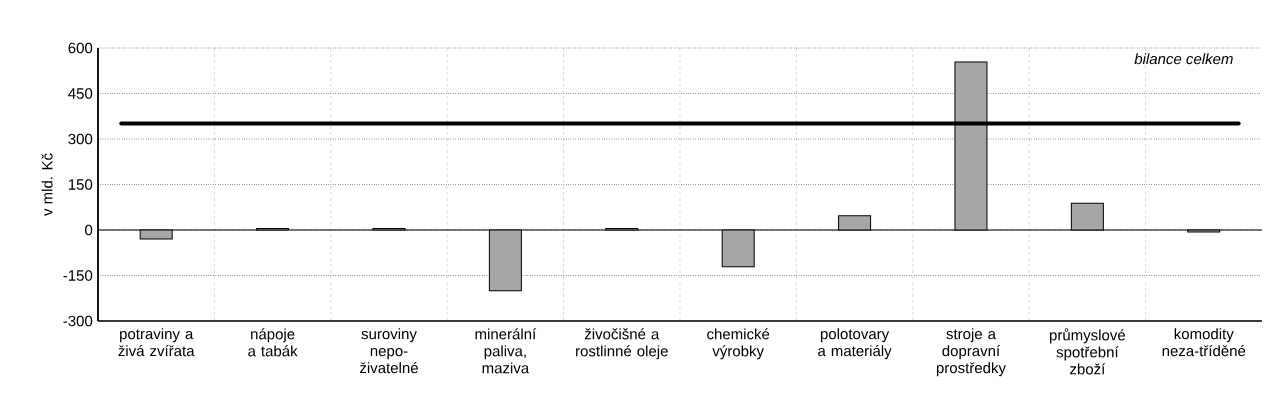 Image resolution: width=1276 pixels, height=407 pixels. What do you see at coordinates (622, 344) in the screenshot?
I see `x-tick-label: živočišné a rostlinné oleje` at bounding box center [622, 344].